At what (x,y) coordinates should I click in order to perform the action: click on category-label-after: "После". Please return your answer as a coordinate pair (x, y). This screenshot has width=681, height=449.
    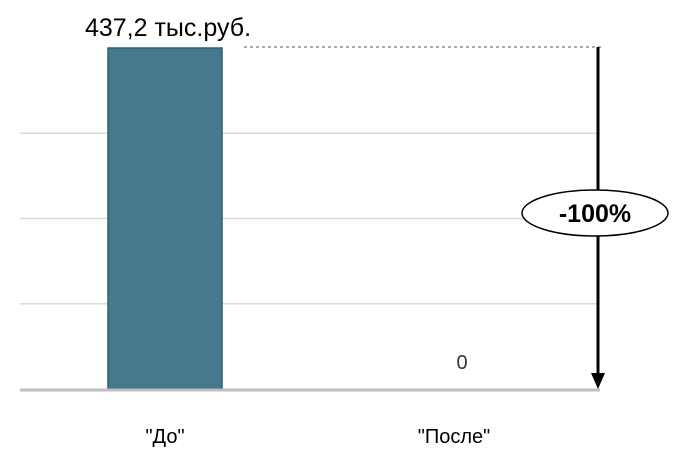
    Looking at the image, I should click on (454, 437).